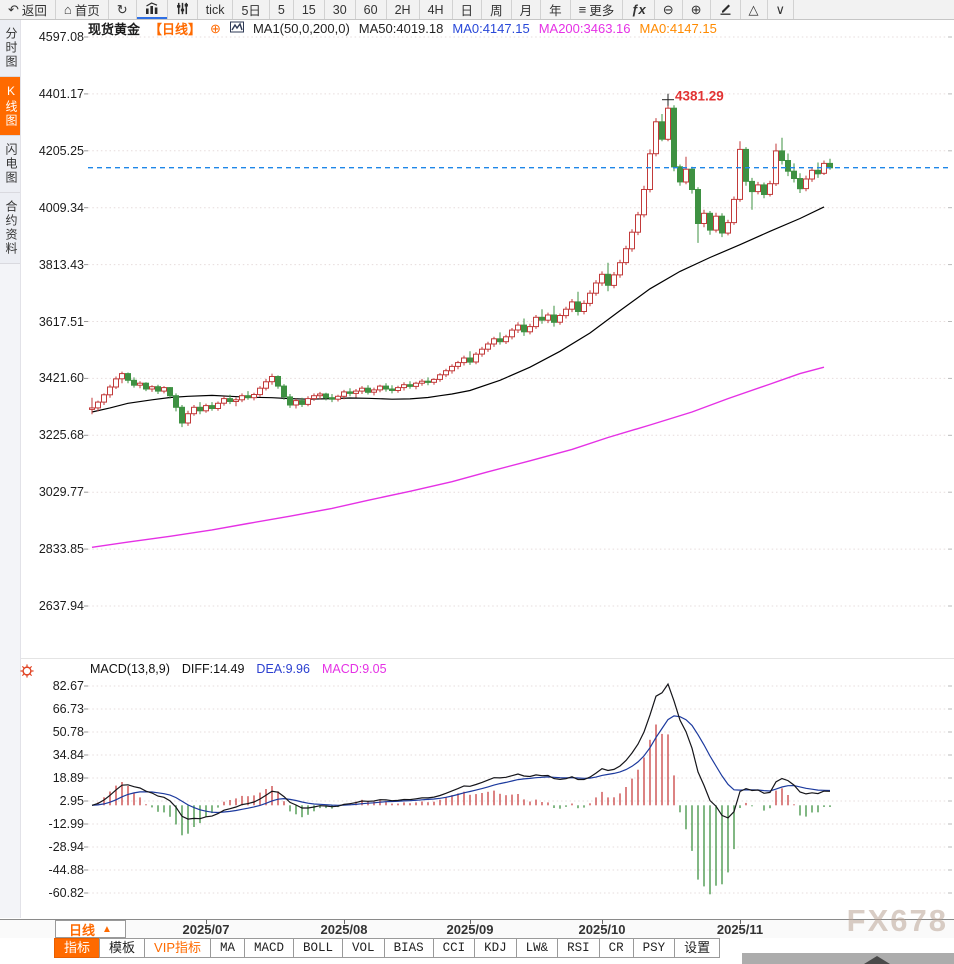 The width and height of the screenshot is (954, 964). I want to click on add-indicator-icon: ⊕, so click(215, 28).